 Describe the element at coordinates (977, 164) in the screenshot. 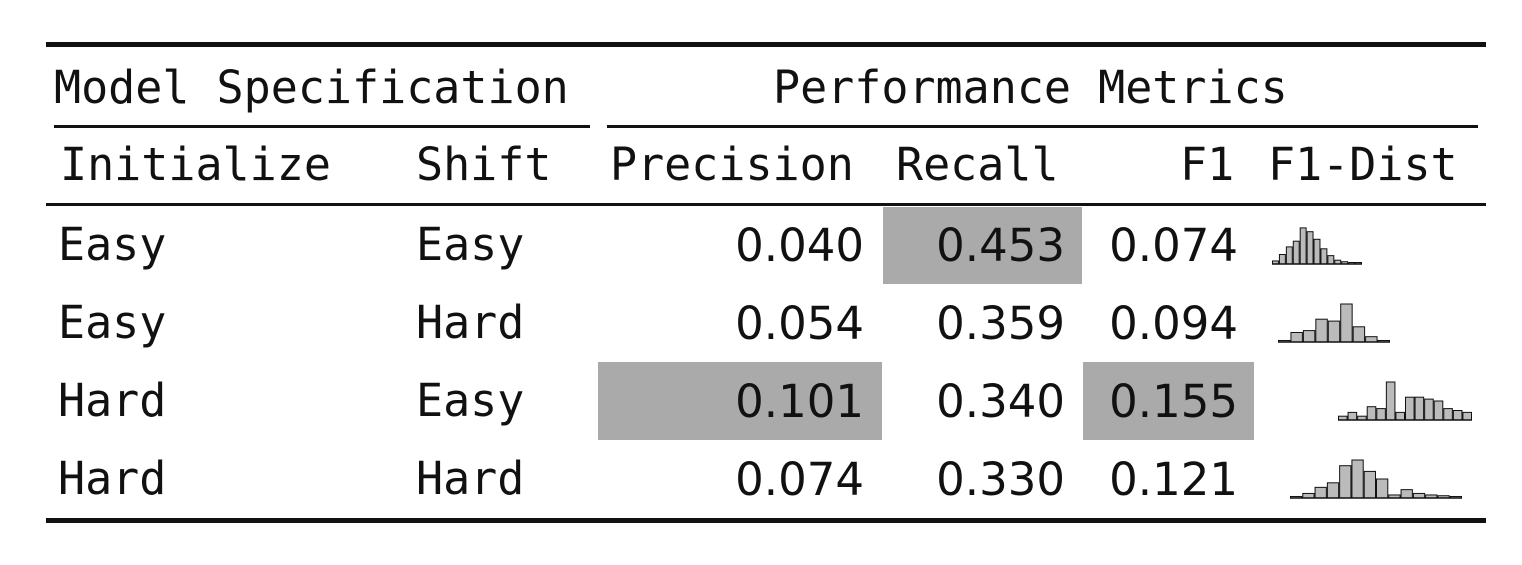

I see `column-header-recall: Recall` at that location.